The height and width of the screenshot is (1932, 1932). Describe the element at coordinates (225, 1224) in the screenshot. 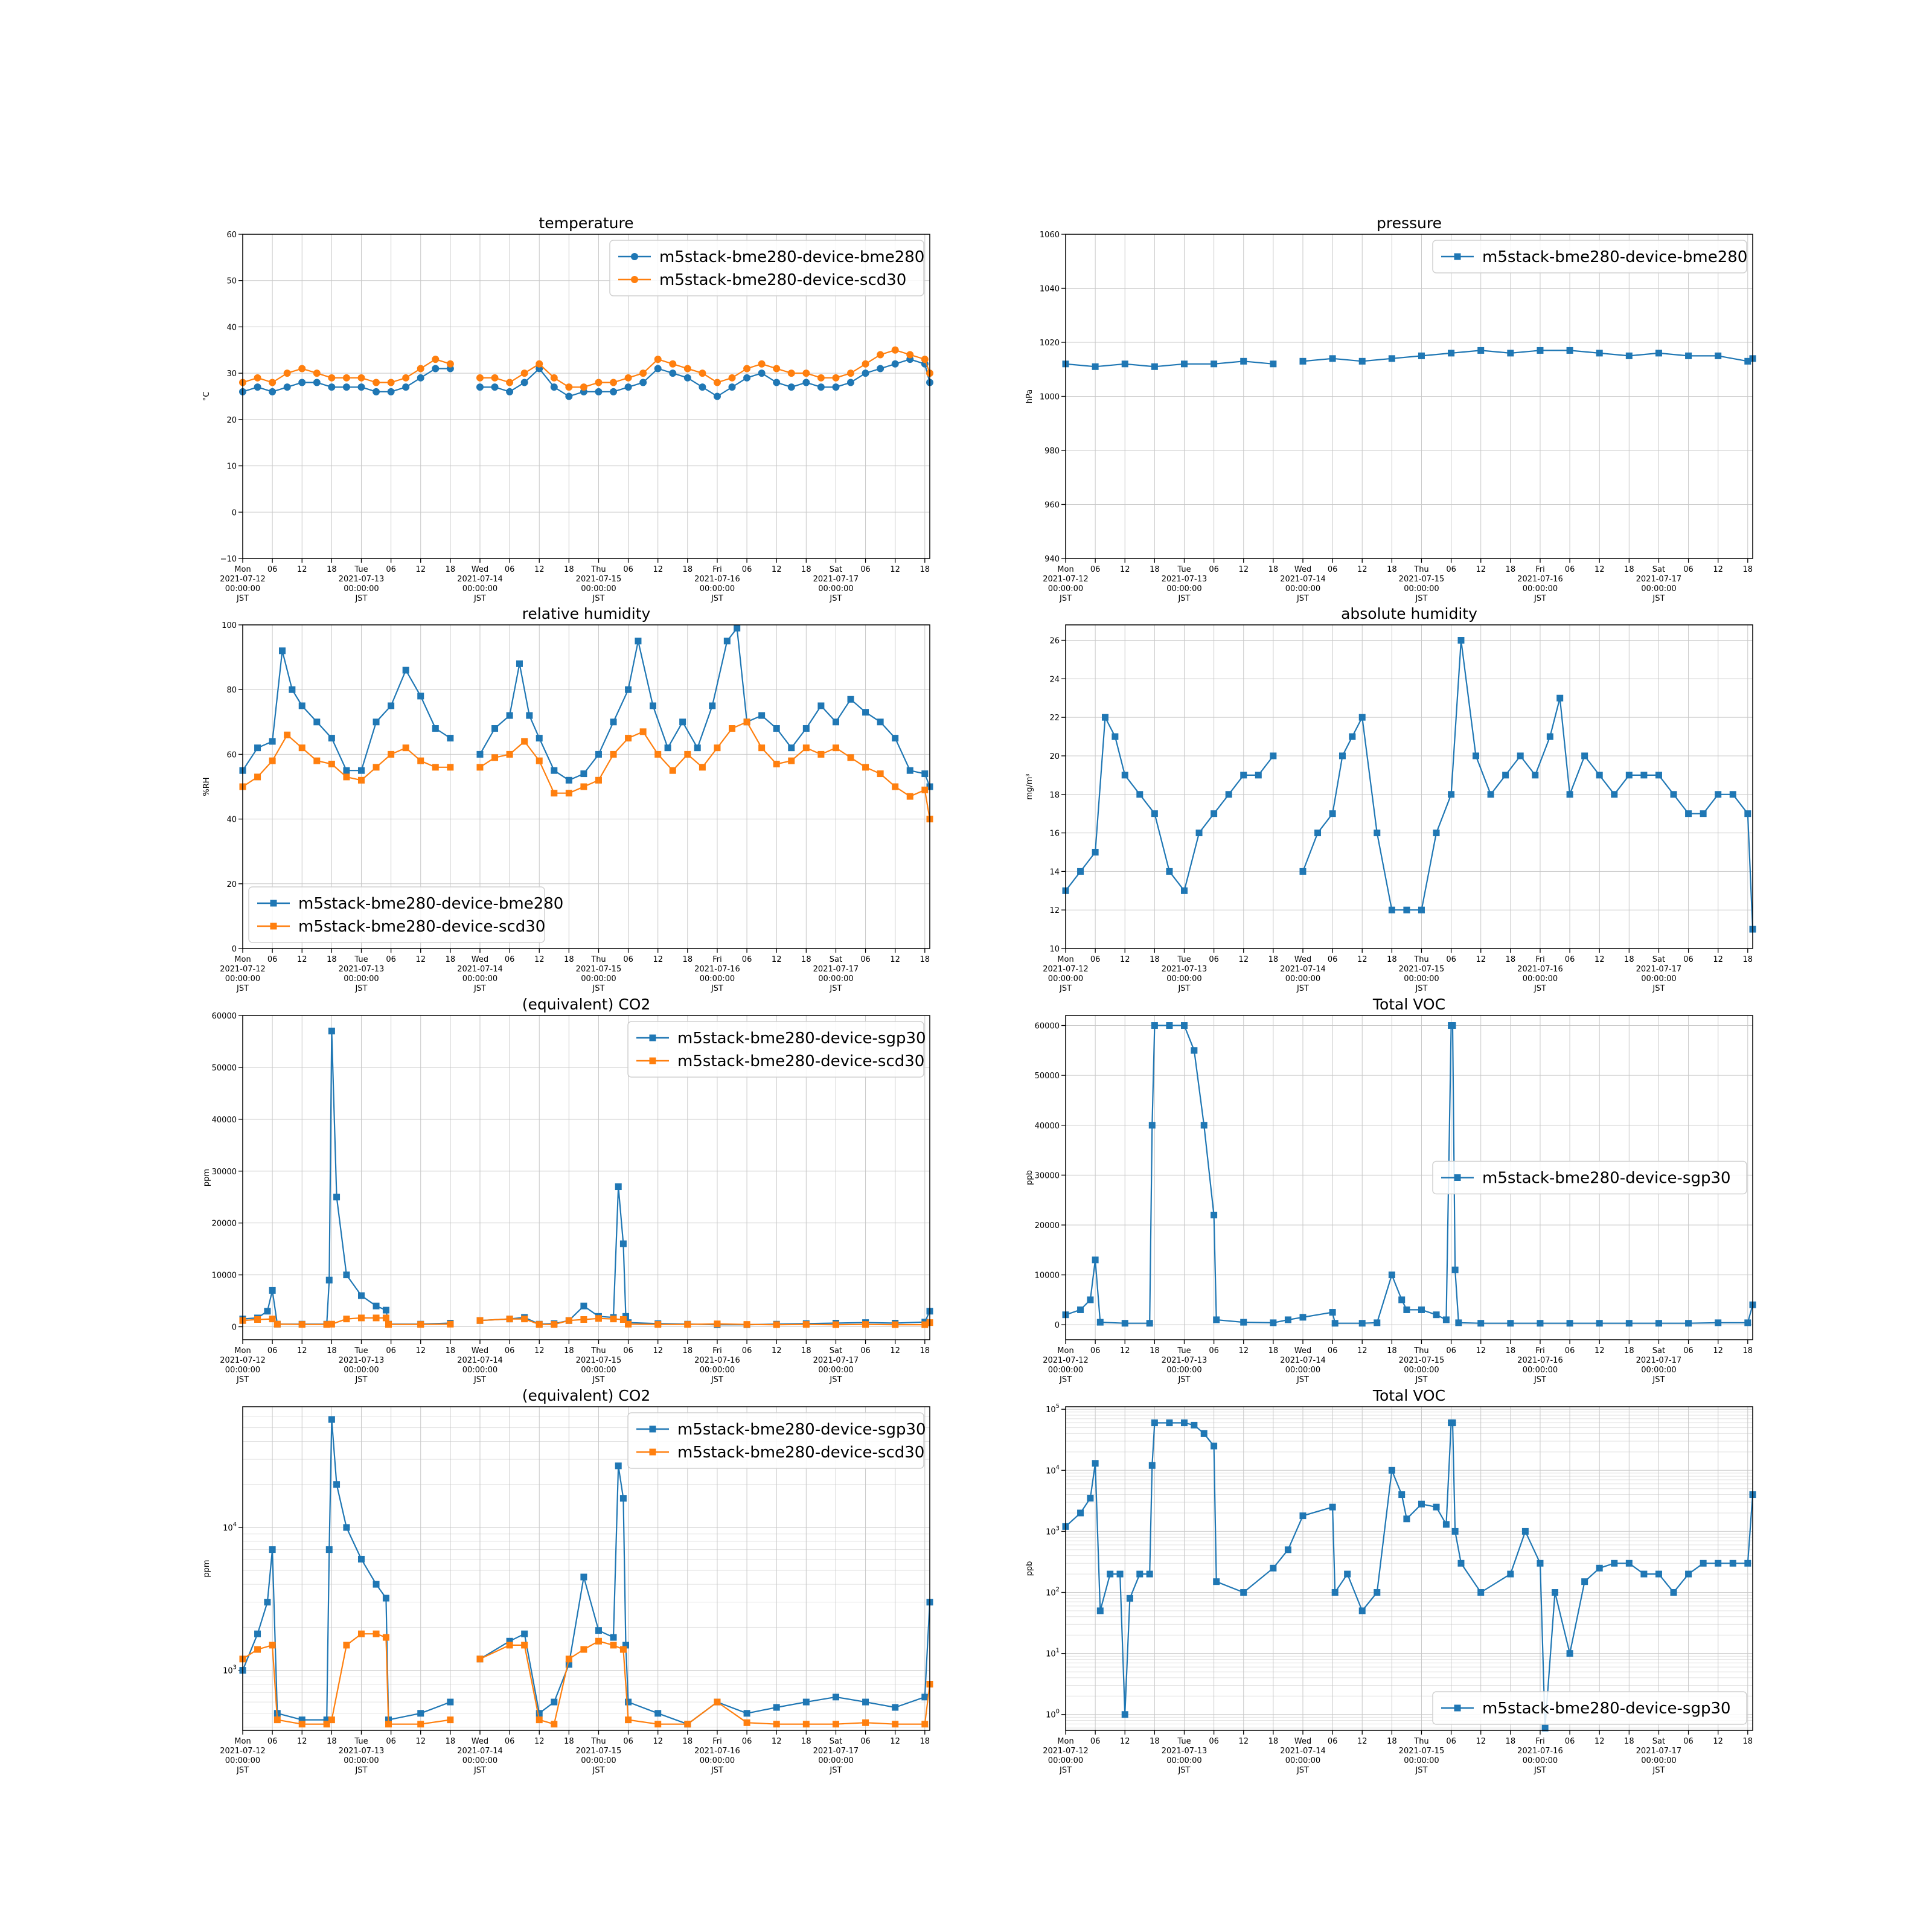

I see `y-tick-label: 20000` at that location.